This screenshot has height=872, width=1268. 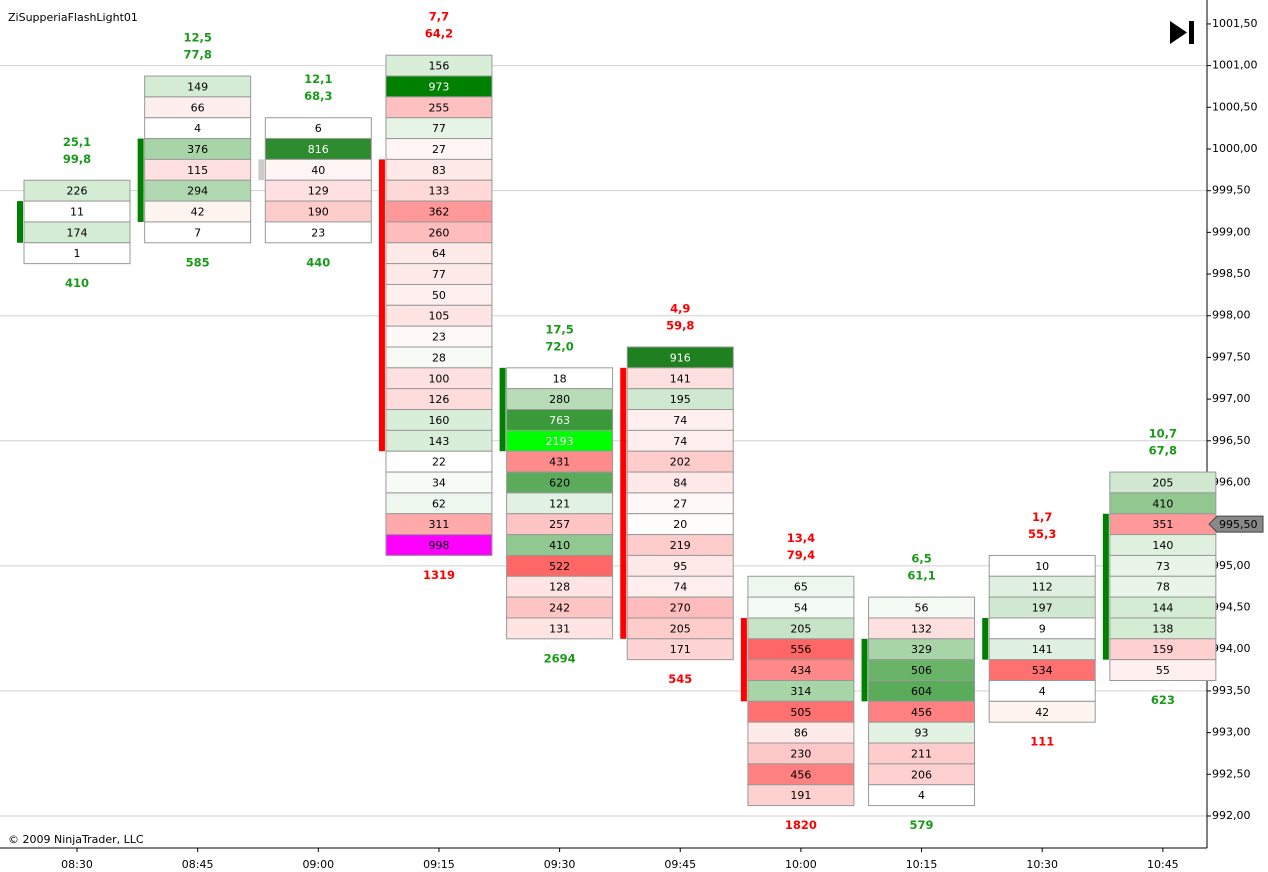 I want to click on stat-label: 25,1, so click(x=77, y=142).